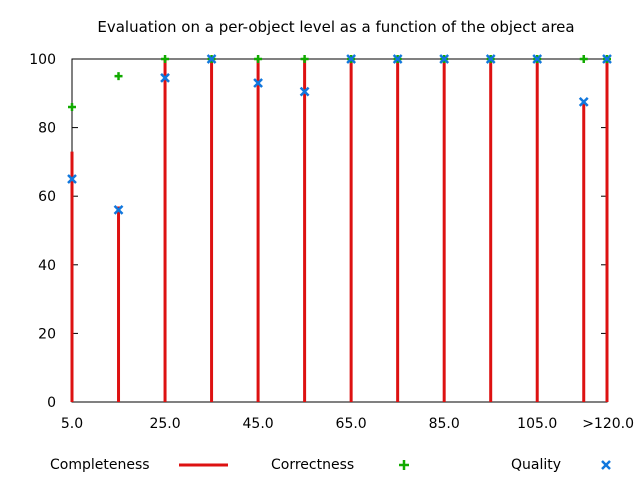 The height and width of the screenshot is (480, 640). What do you see at coordinates (258, 424) in the screenshot?
I see `x-tick-label: 45.0` at bounding box center [258, 424].